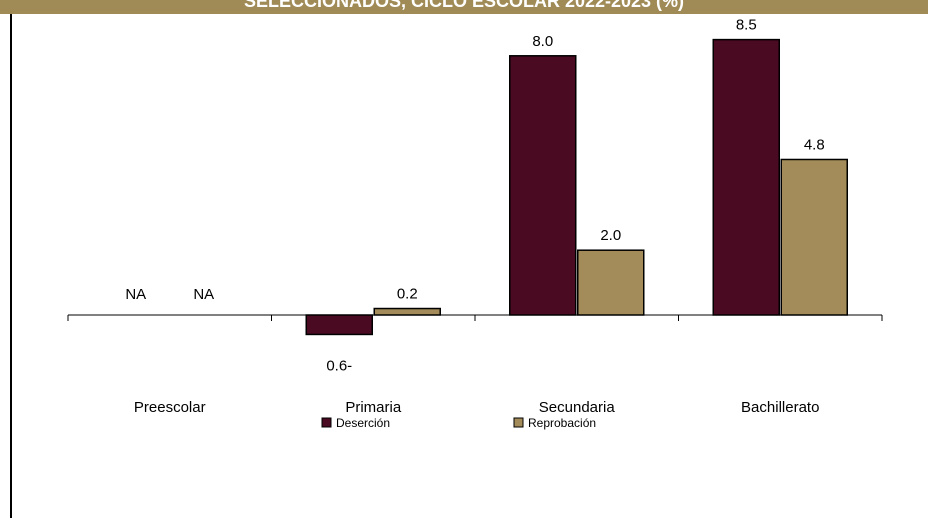 The image size is (928, 518). What do you see at coordinates (203, 294) in the screenshot?
I see `data-label-reprobacion: NA` at bounding box center [203, 294].